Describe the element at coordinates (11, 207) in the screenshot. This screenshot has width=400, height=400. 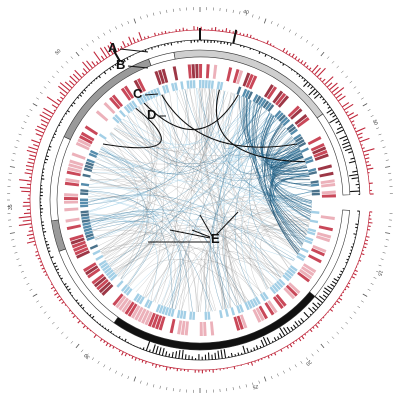
I see `tick-label-35: 35` at that location.